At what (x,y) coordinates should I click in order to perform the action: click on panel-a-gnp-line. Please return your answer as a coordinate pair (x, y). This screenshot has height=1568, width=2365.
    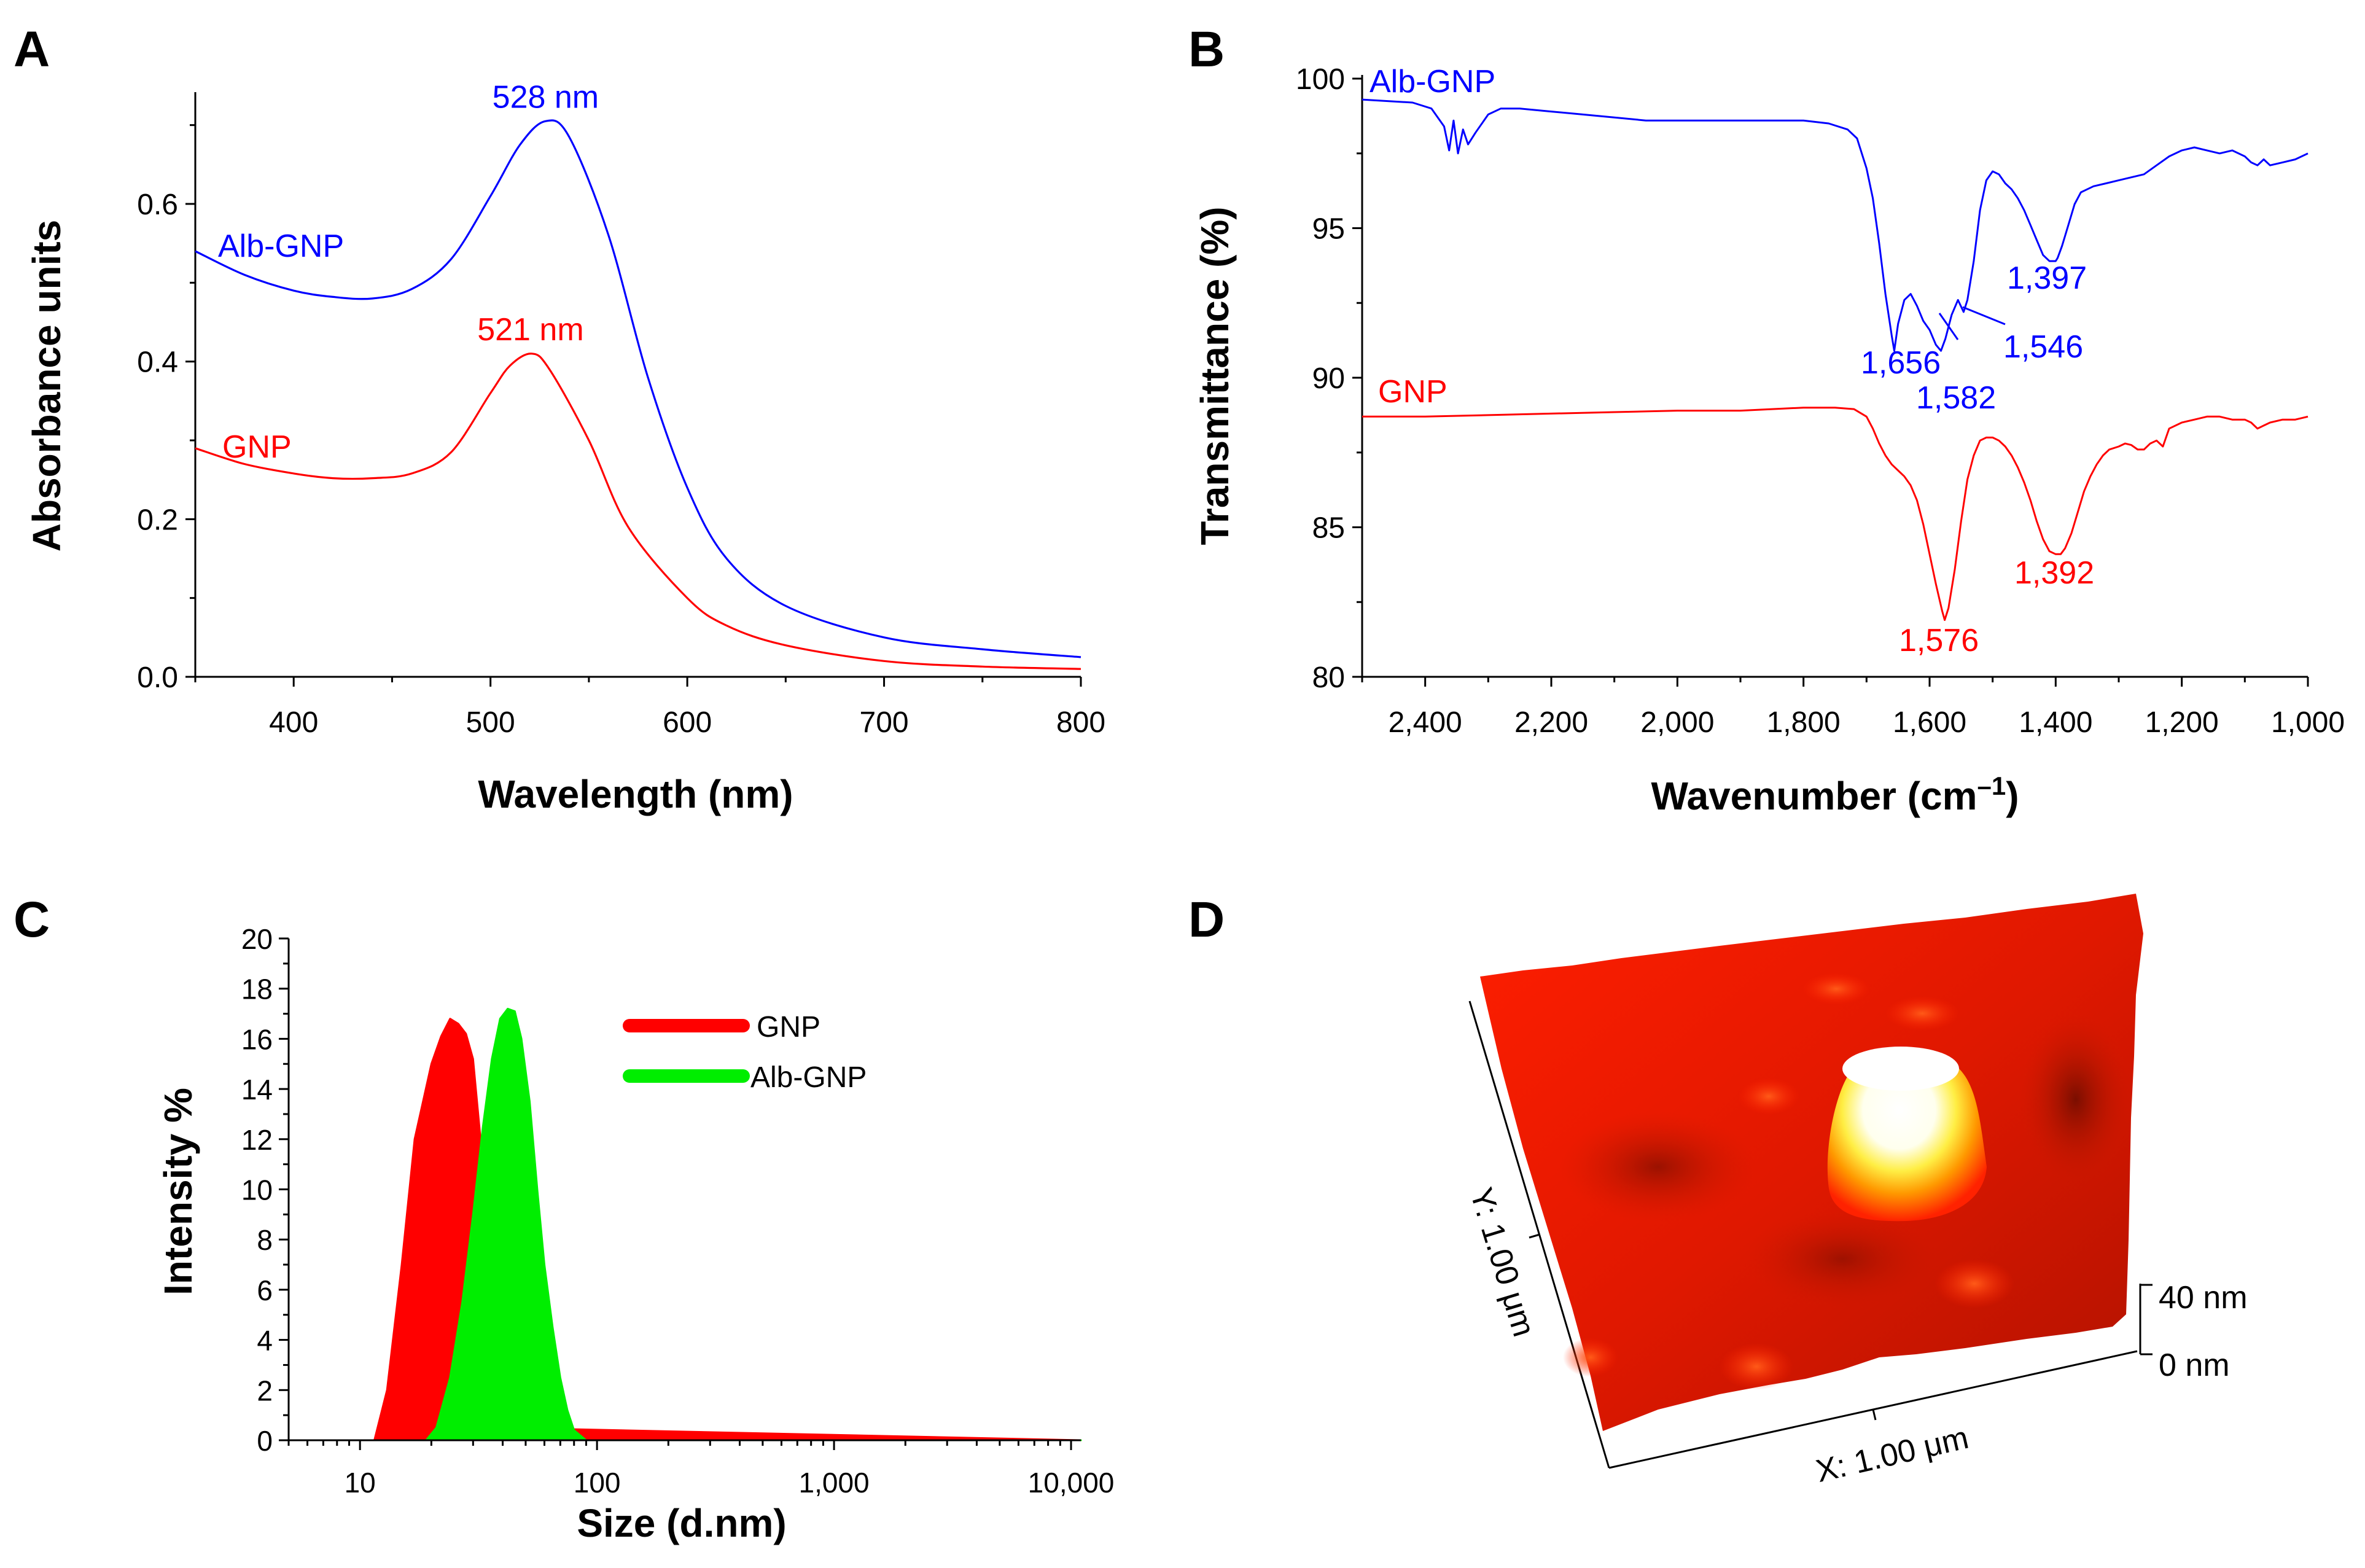
    Looking at the image, I should click on (638, 511).